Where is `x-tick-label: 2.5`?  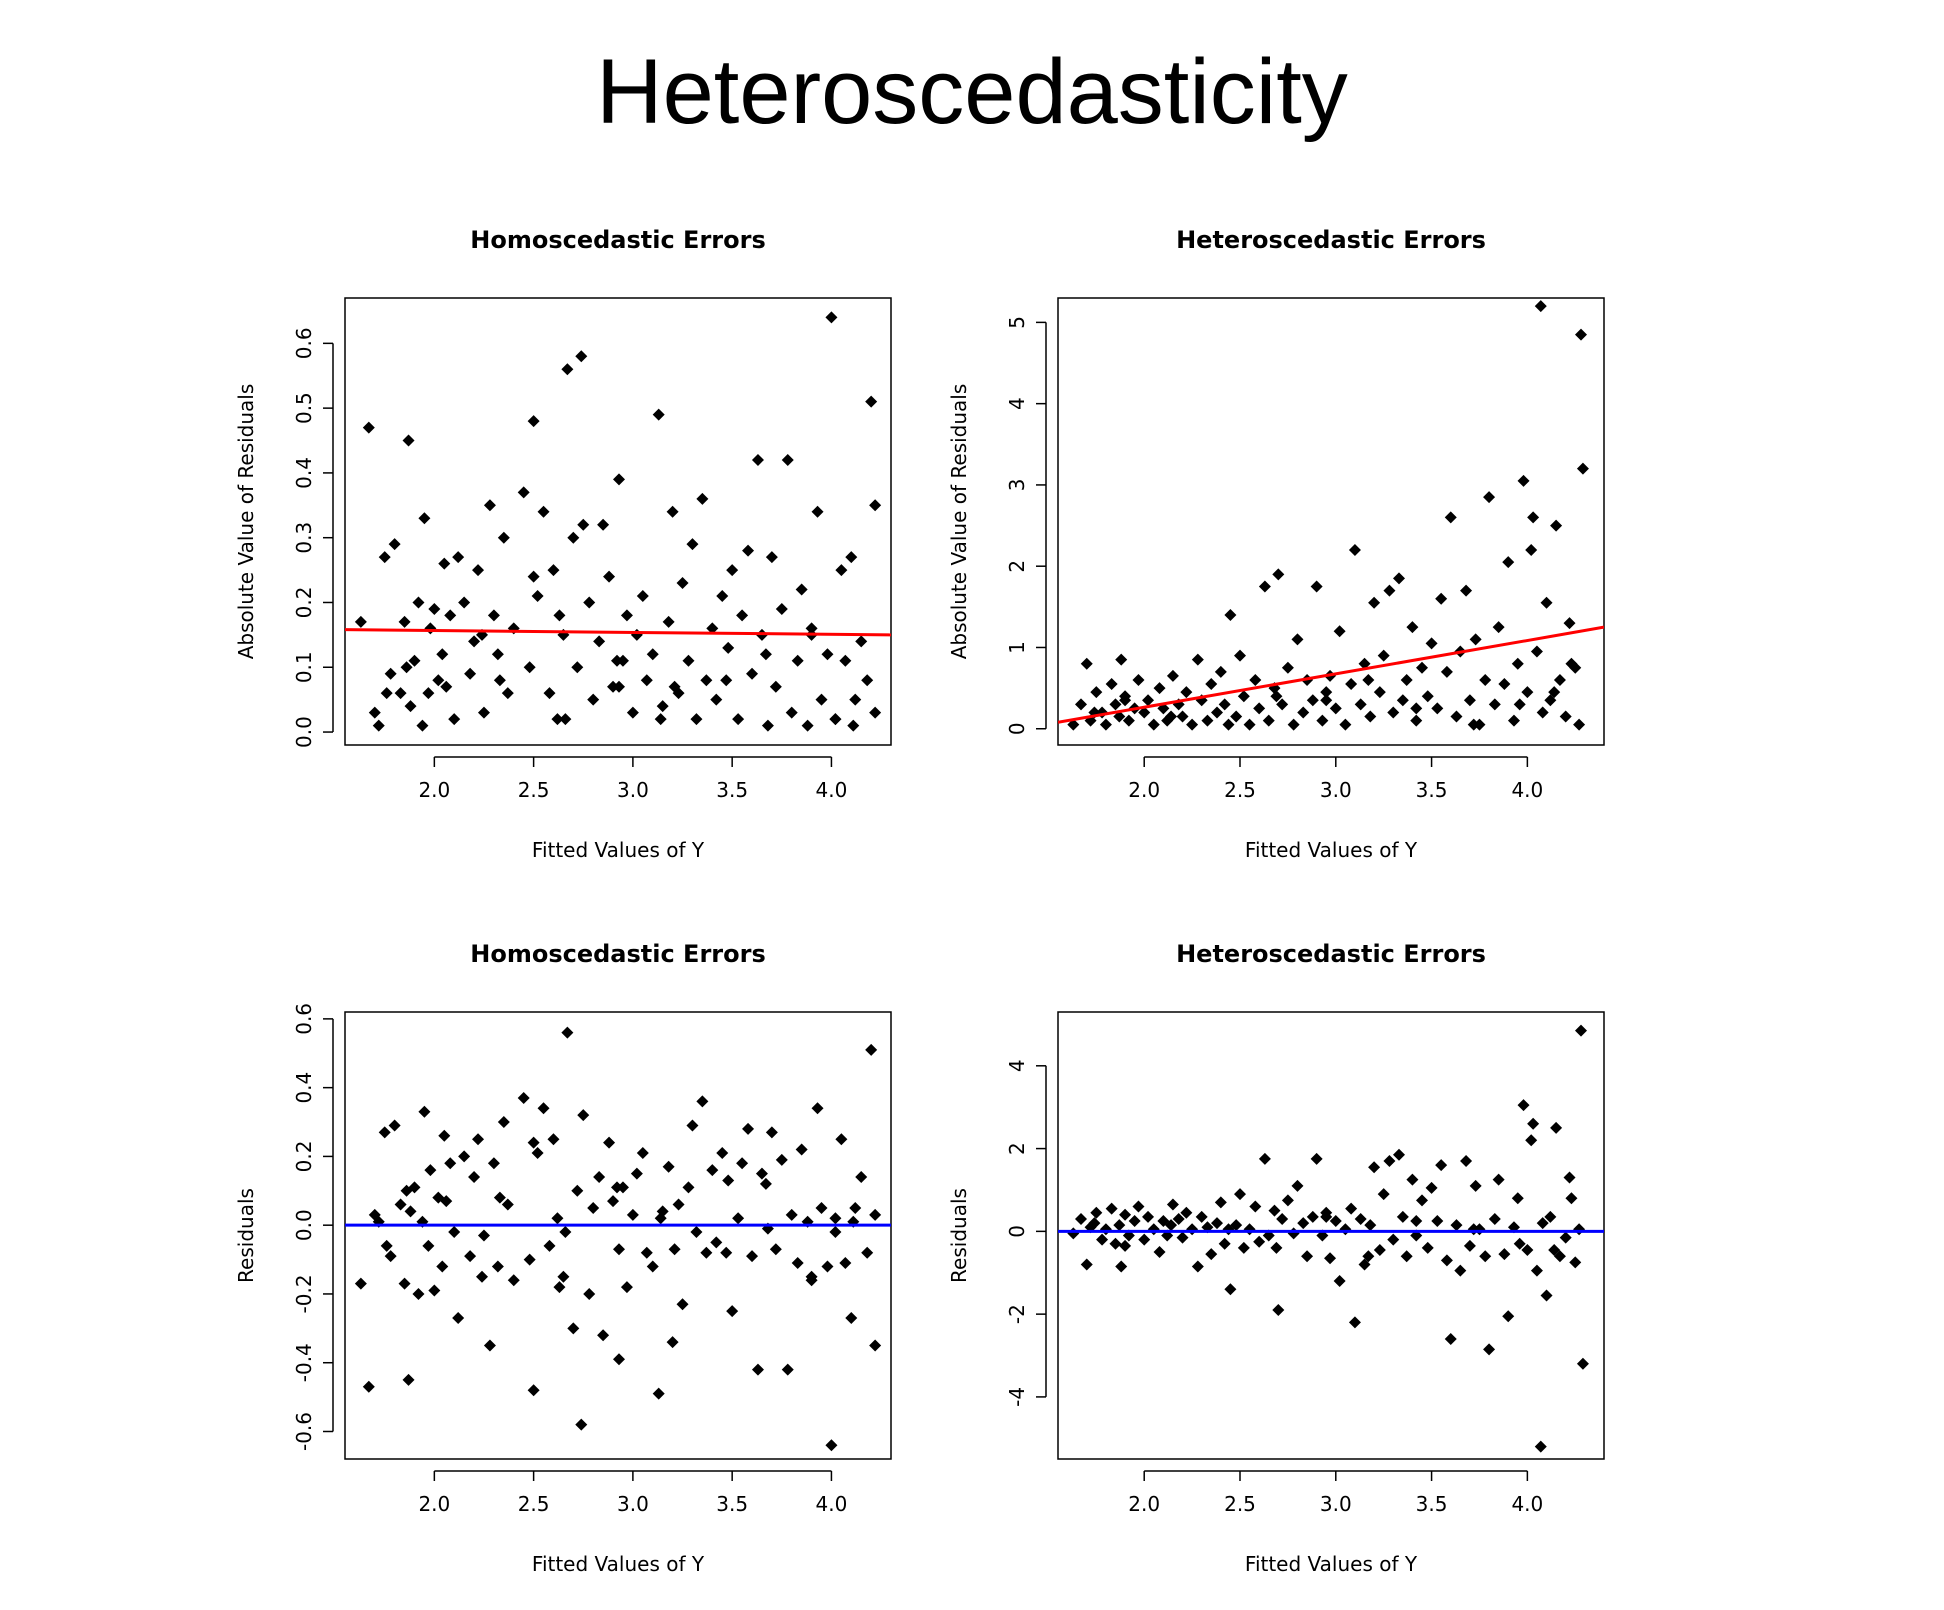
x-tick-label: 2.5 is located at coordinates (1240, 1504).